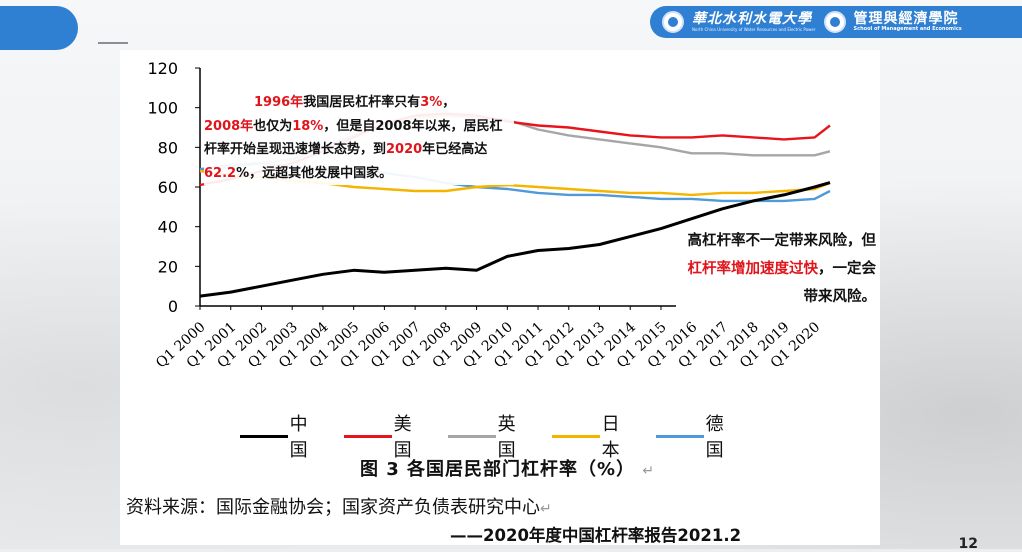 The width and height of the screenshot is (1022, 552). I want to click on legend-item-japan: 日本, so click(594, 436).